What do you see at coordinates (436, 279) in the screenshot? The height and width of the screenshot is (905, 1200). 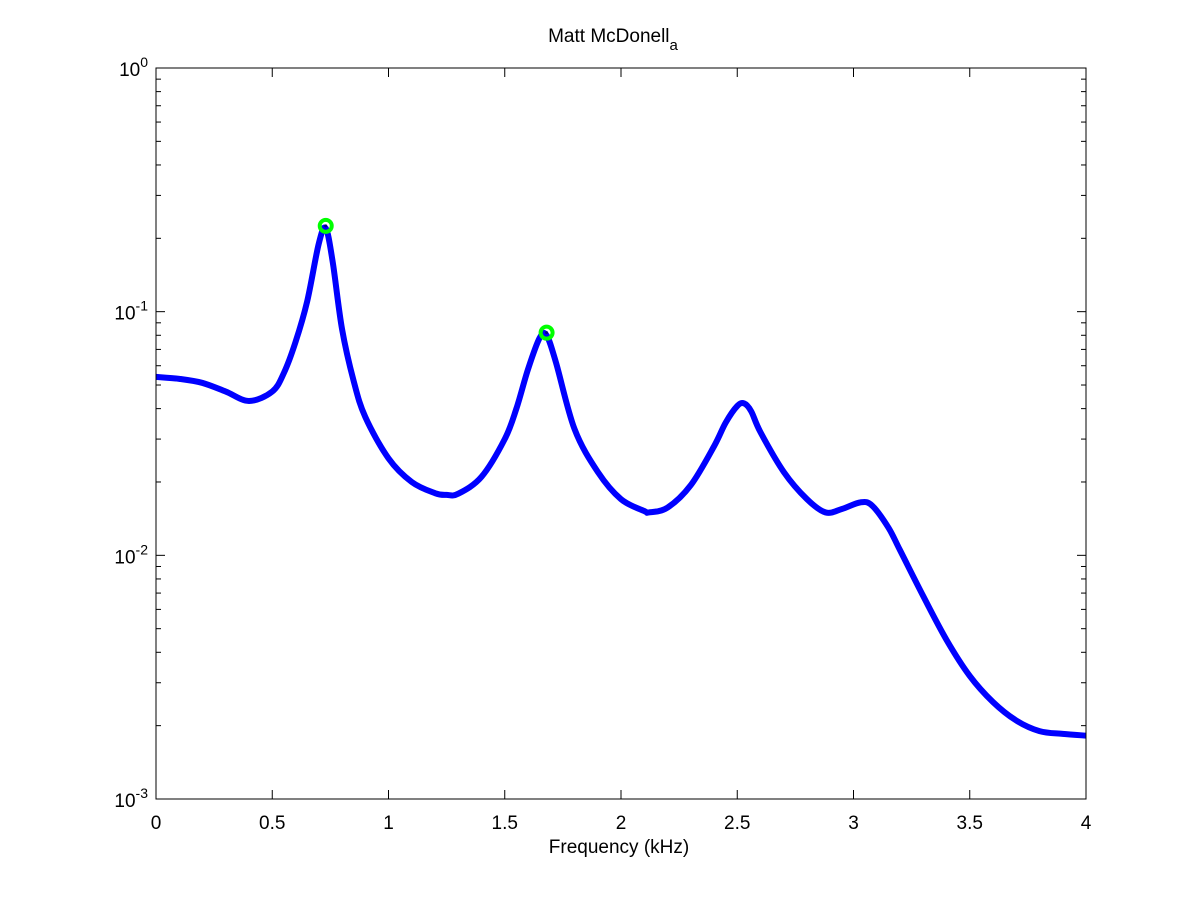 I see `markers-layer` at bounding box center [436, 279].